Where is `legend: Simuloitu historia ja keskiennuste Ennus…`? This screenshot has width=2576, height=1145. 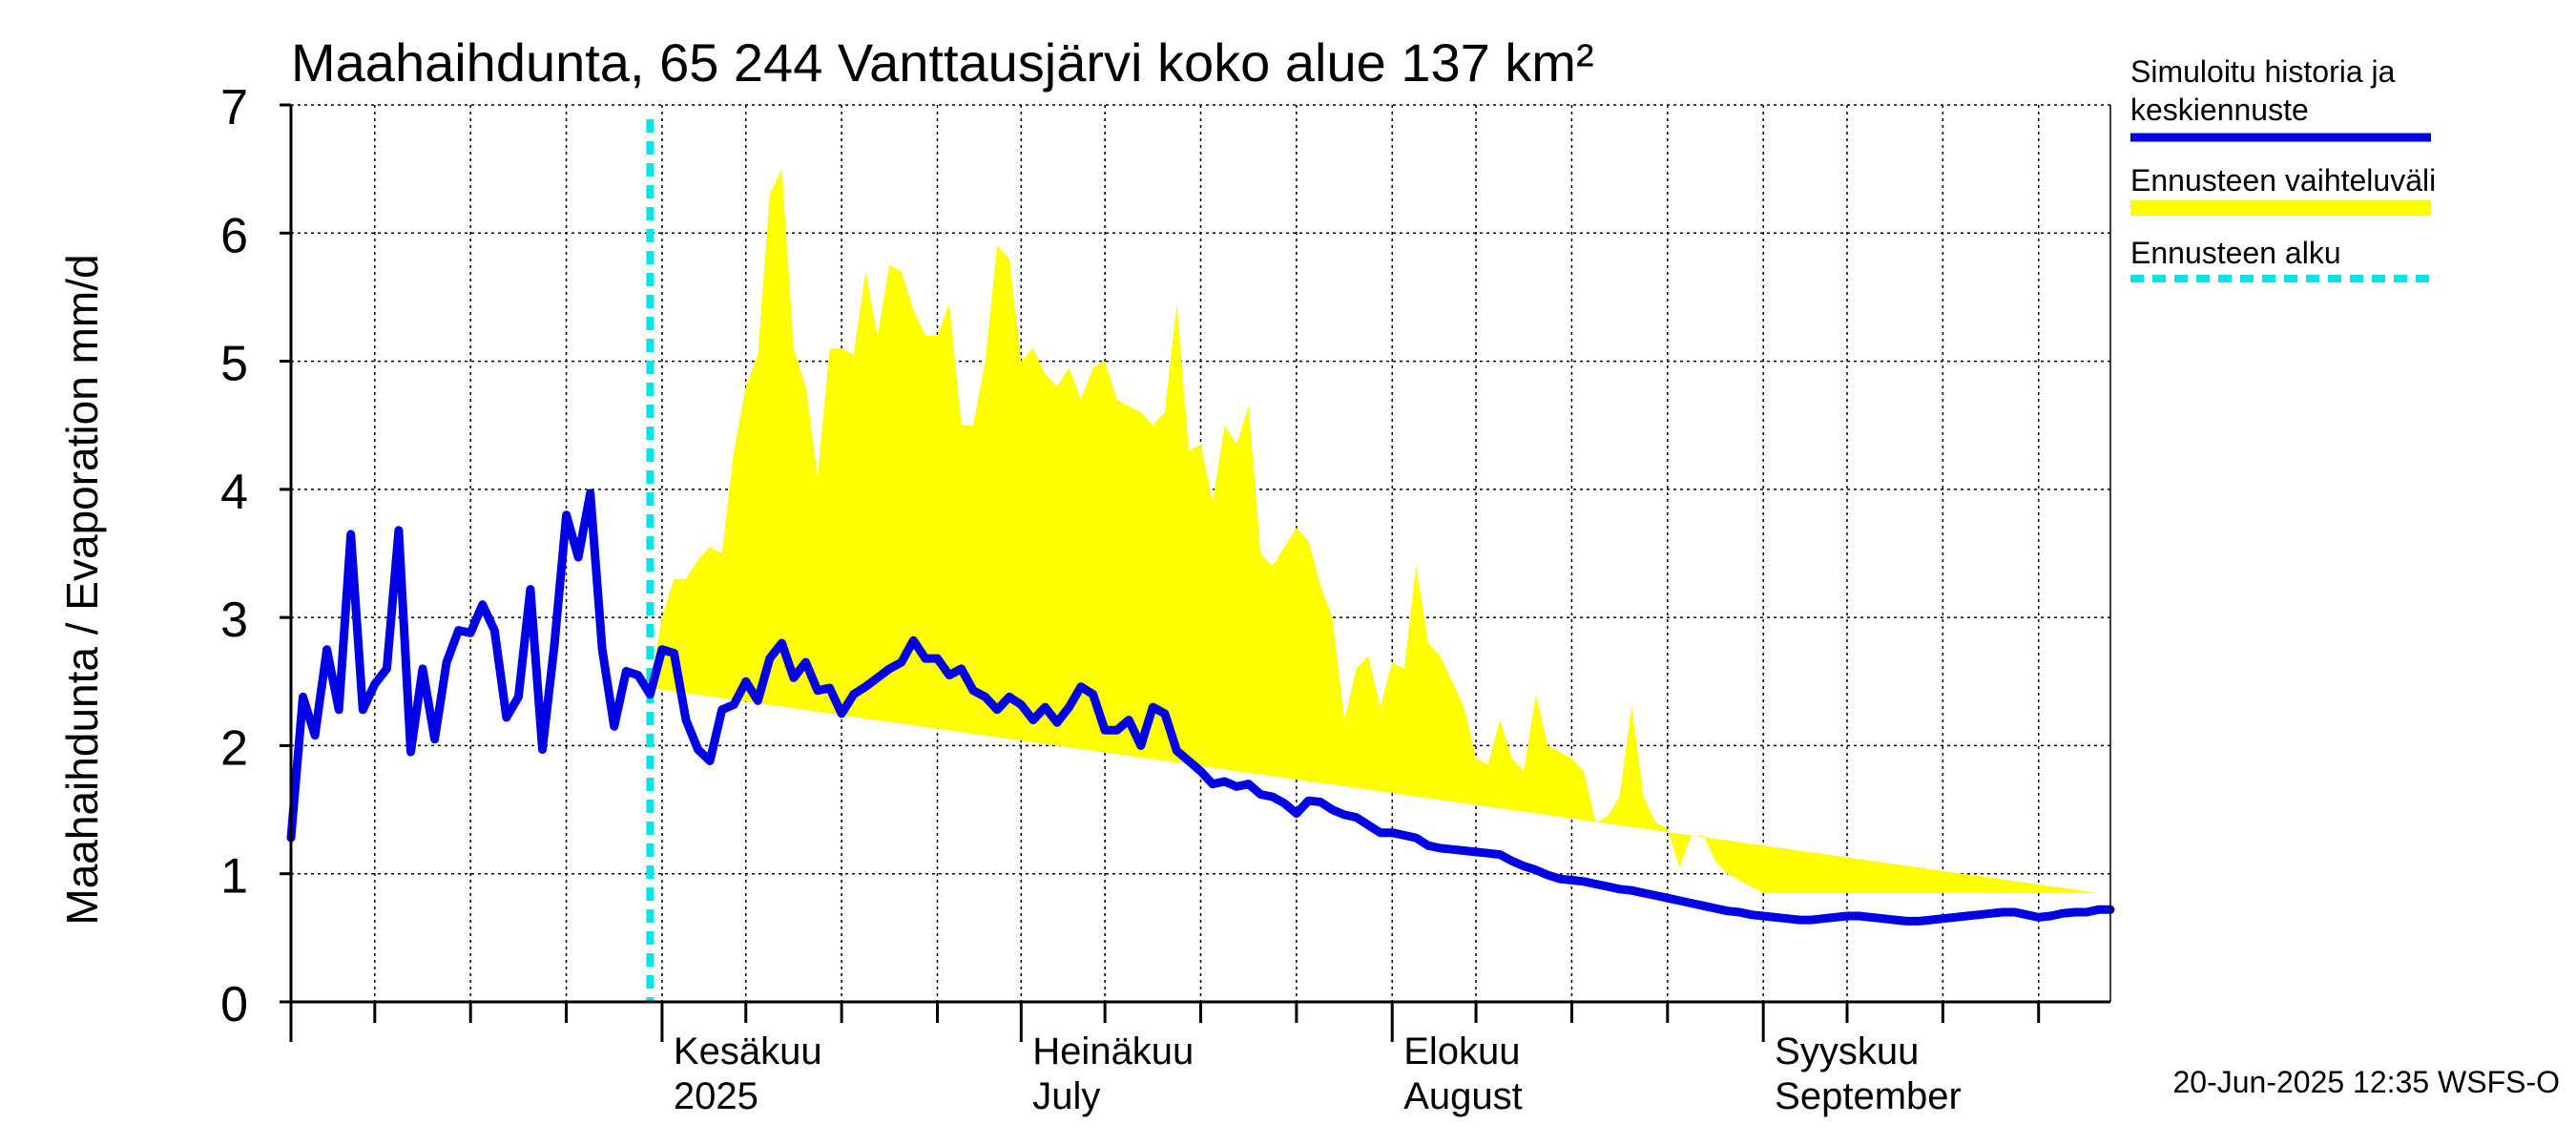 legend: Simuloitu historia ja keskiennuste Ennus… is located at coordinates (2283, 168).